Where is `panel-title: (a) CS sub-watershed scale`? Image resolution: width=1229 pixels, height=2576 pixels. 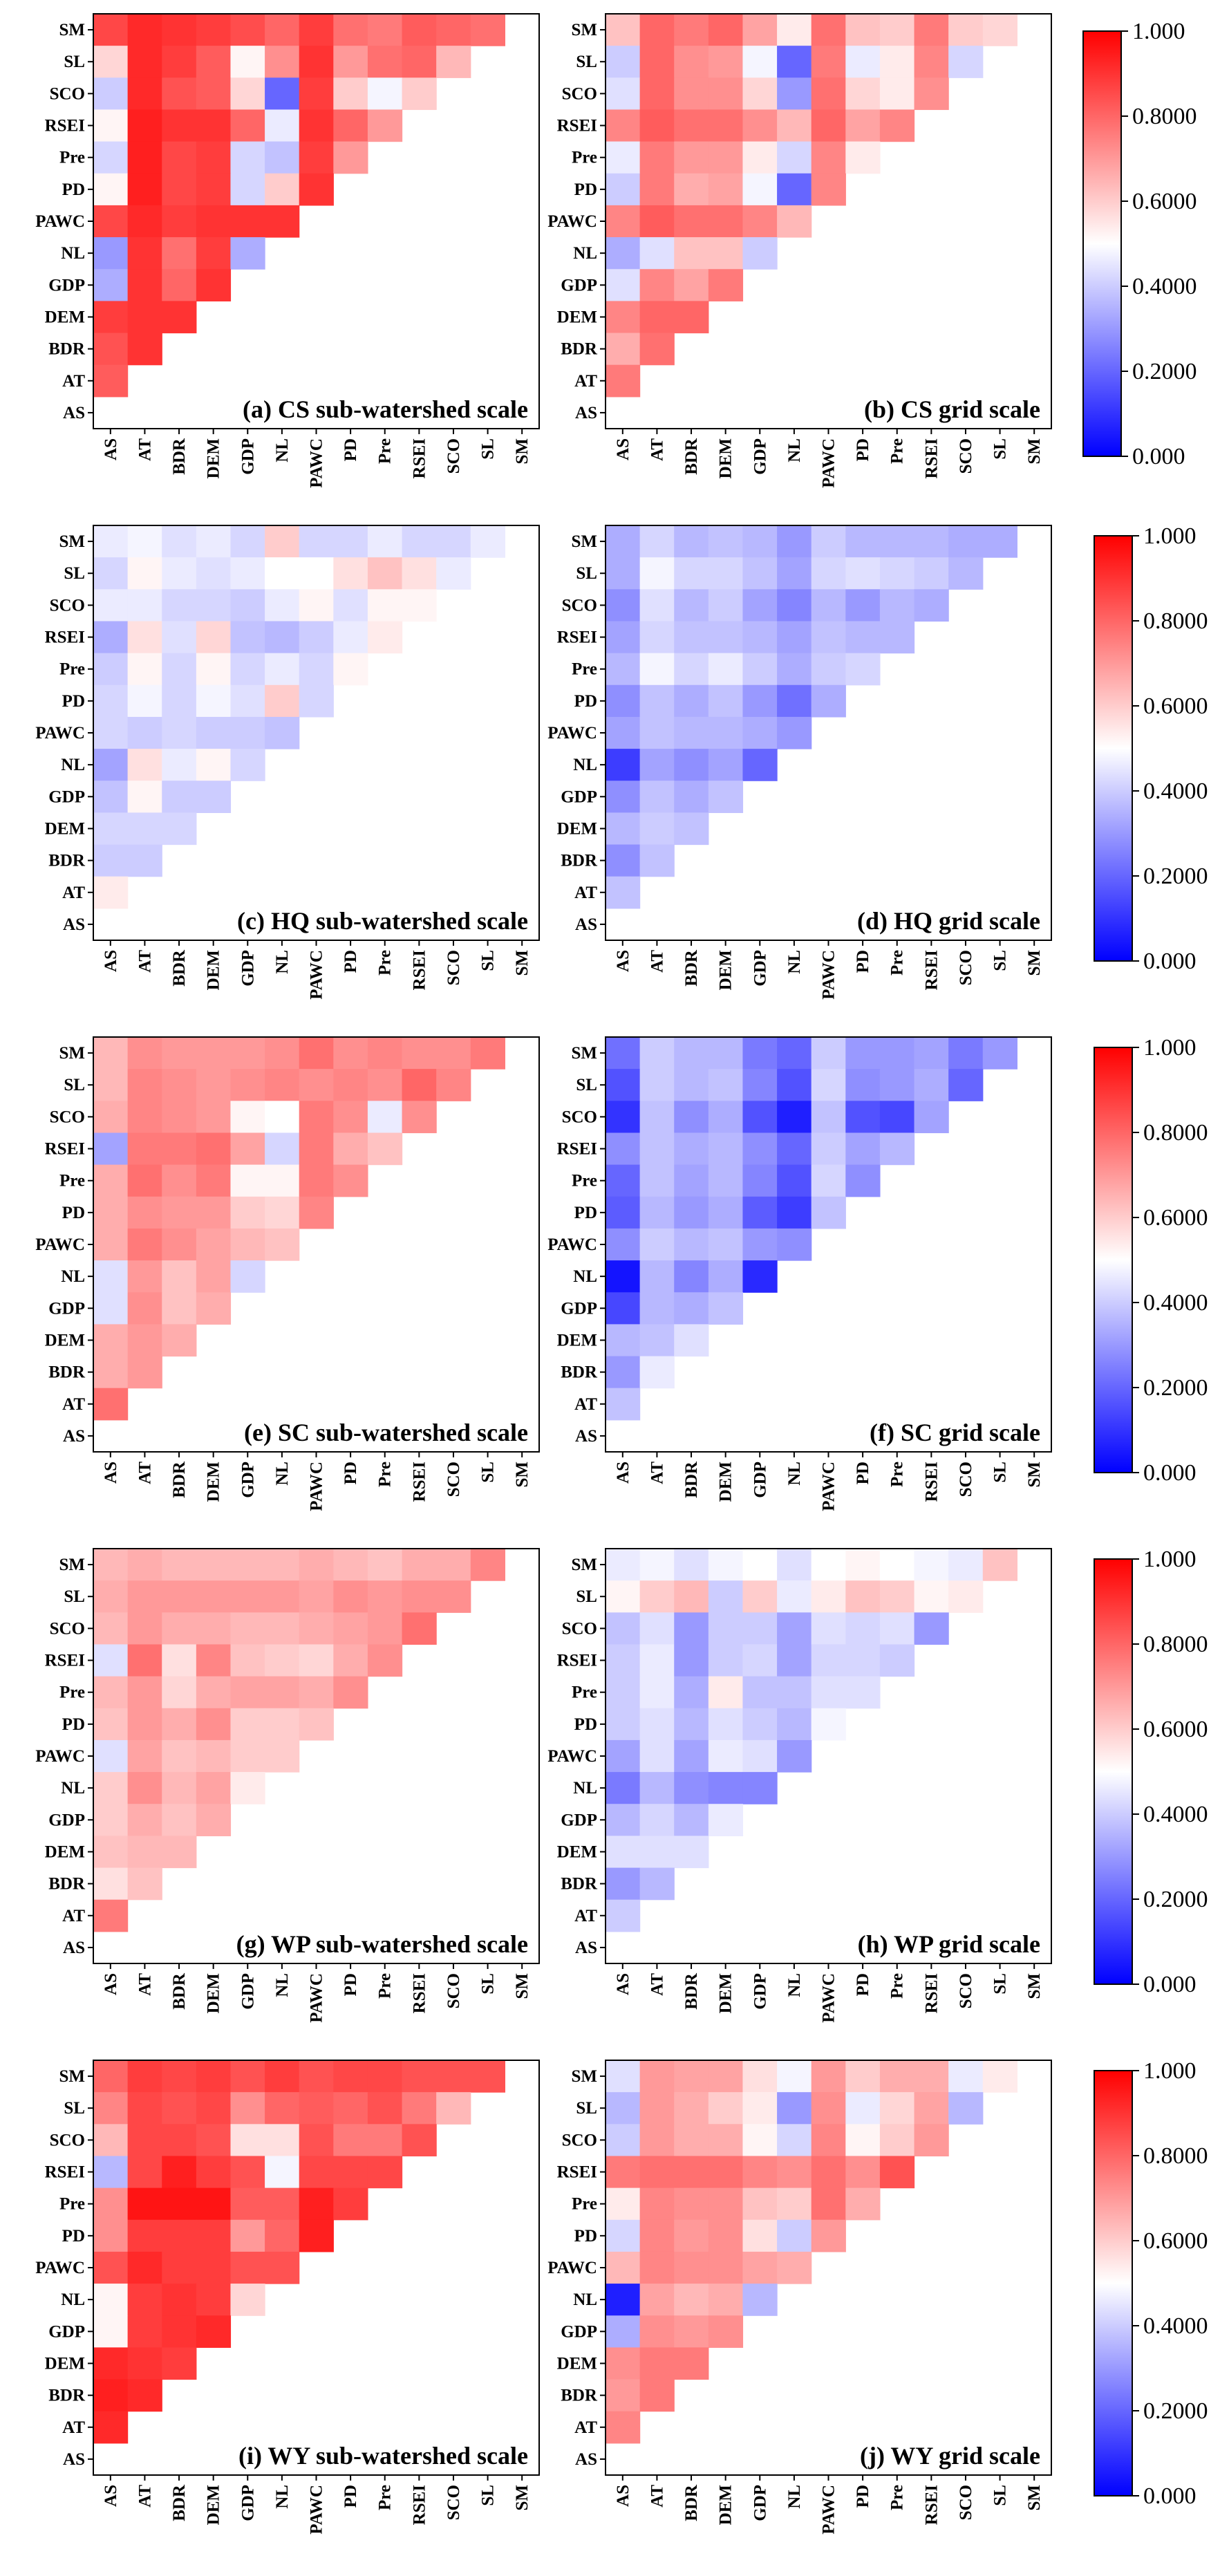
panel-title: (a) CS sub-watershed scale is located at coordinates (385, 409).